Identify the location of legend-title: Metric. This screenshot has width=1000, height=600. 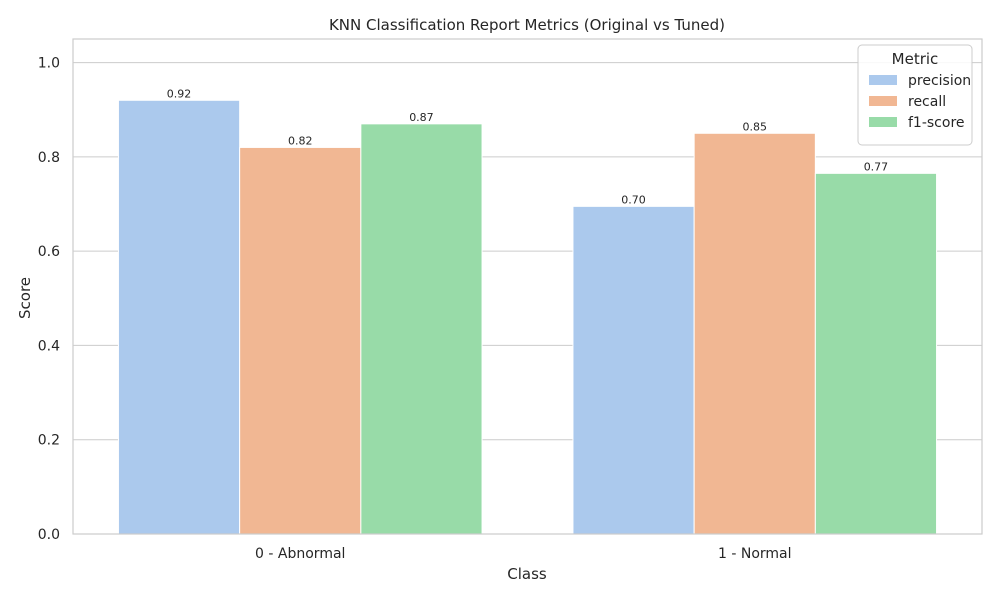
(915, 59).